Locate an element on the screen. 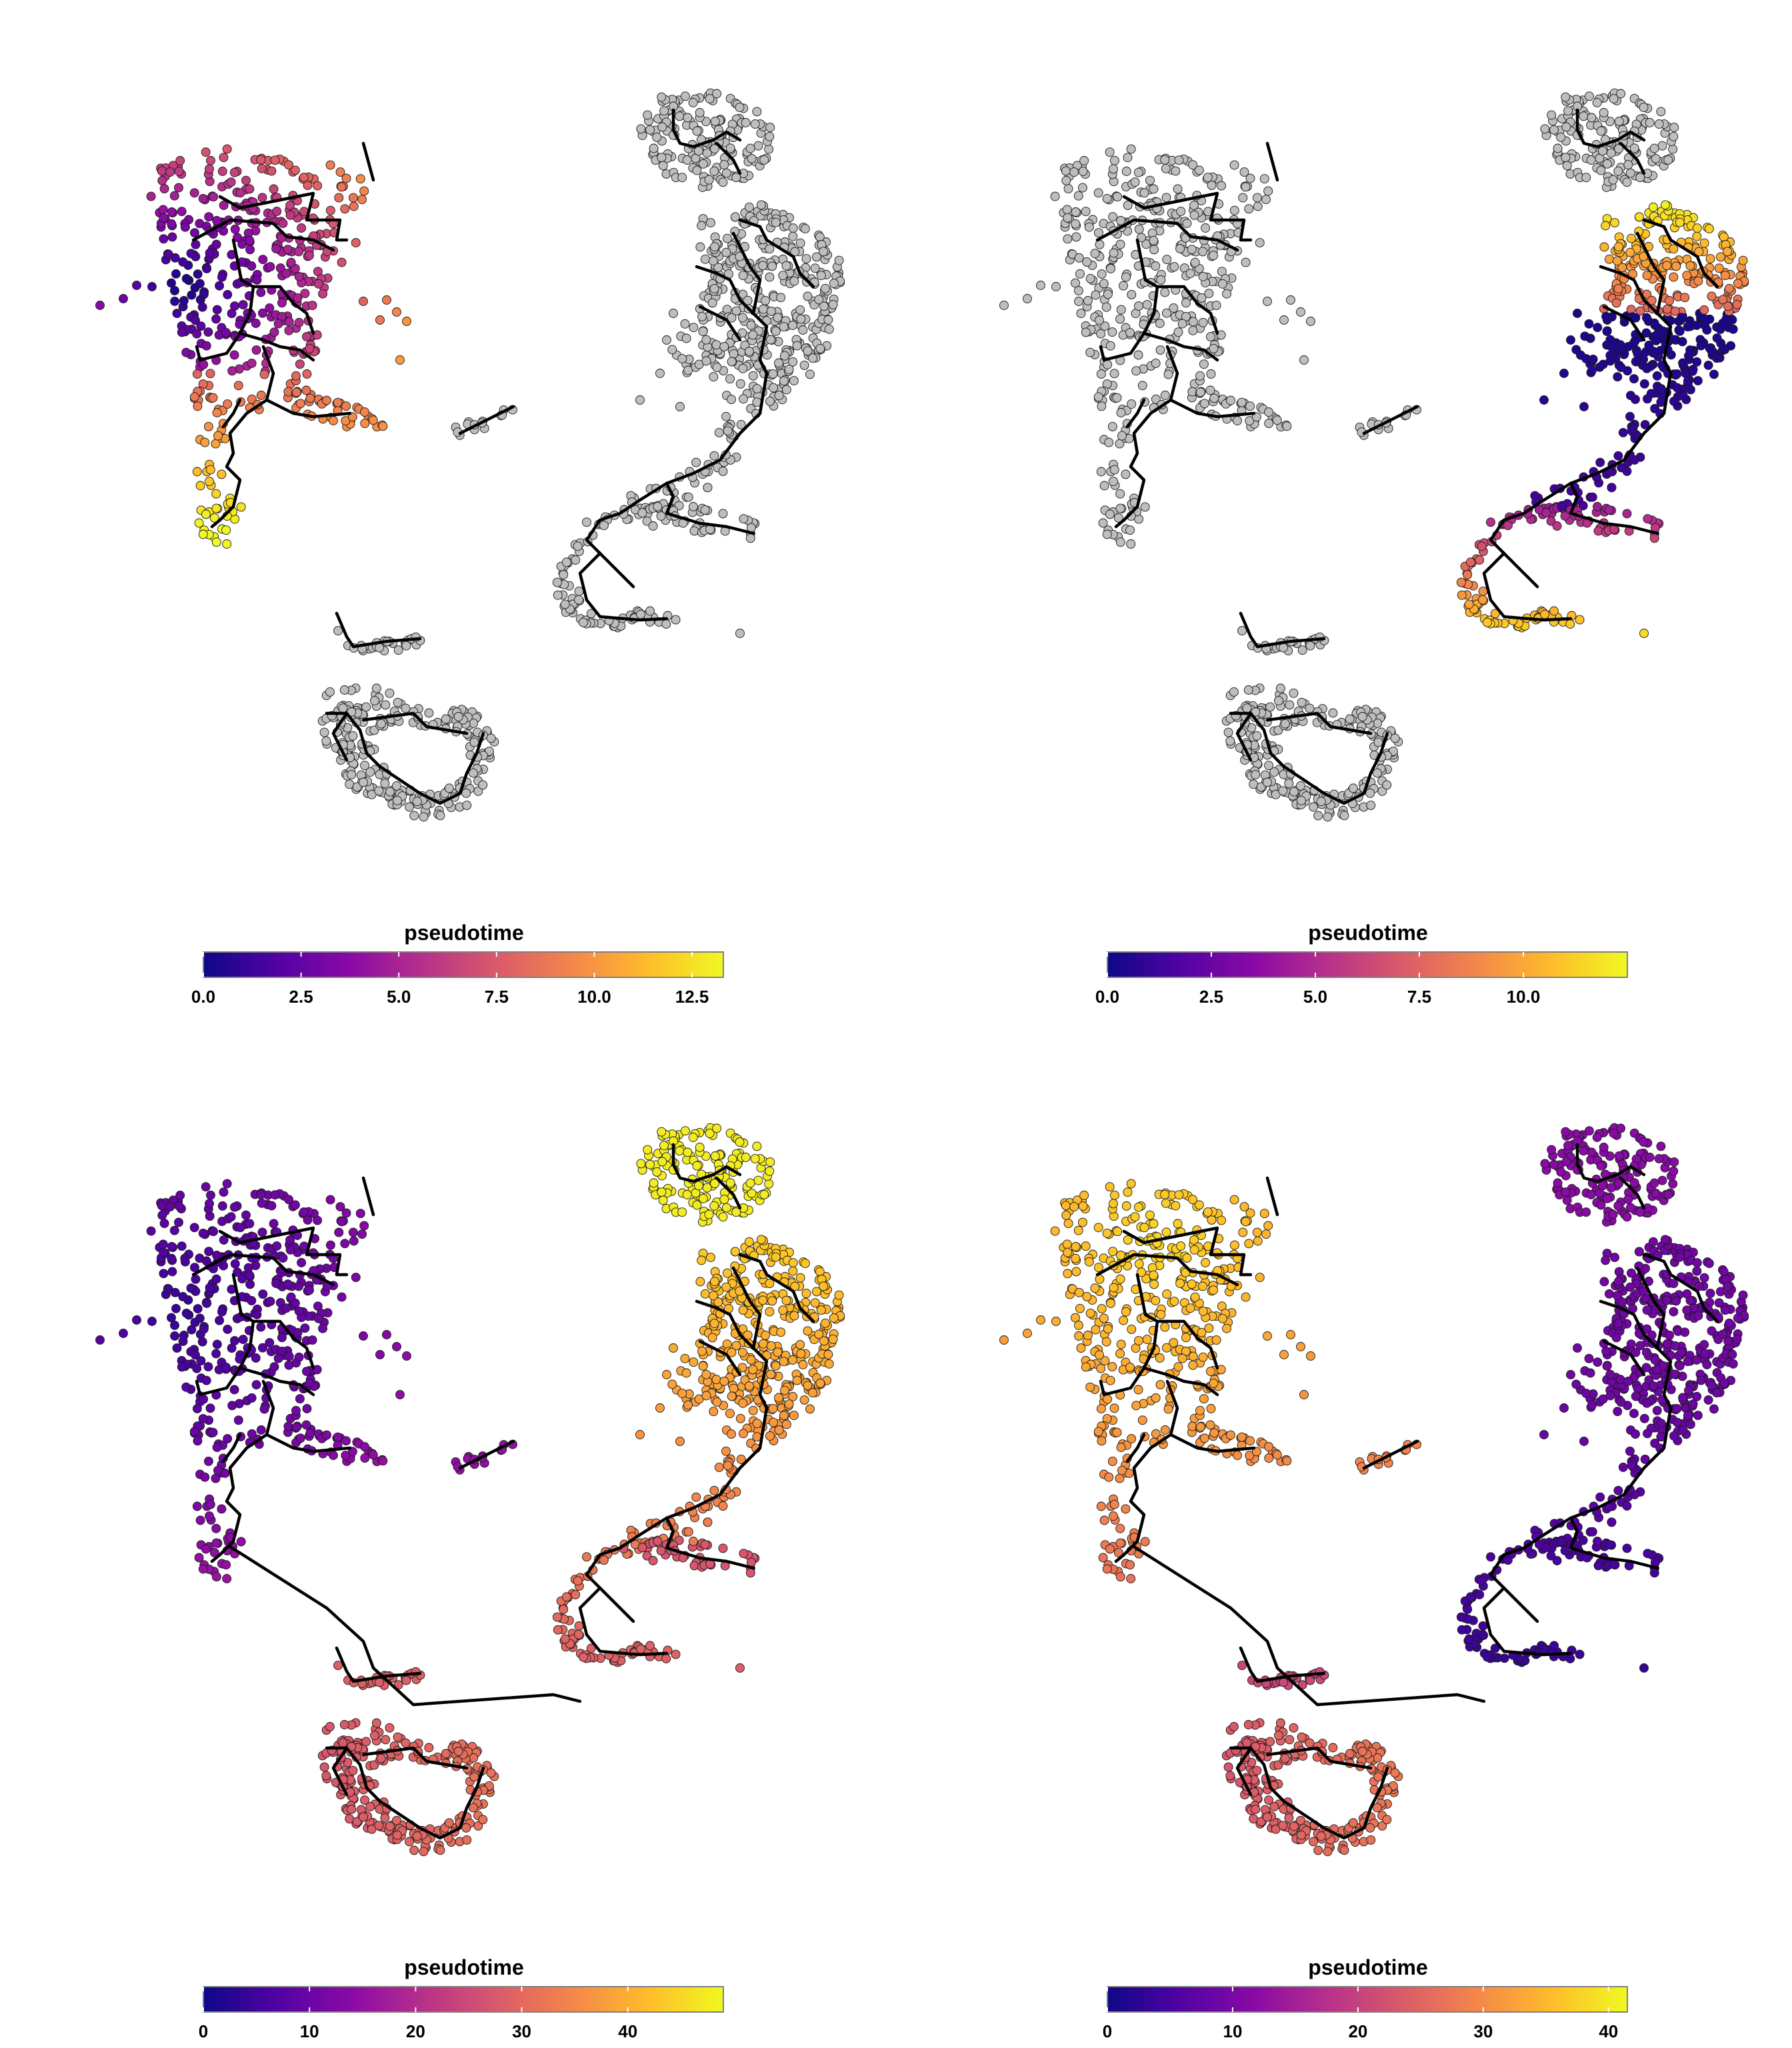 Image resolution: width=1792 pixels, height=2048 pixels. trajectory-segment is located at coordinates (263, 235).